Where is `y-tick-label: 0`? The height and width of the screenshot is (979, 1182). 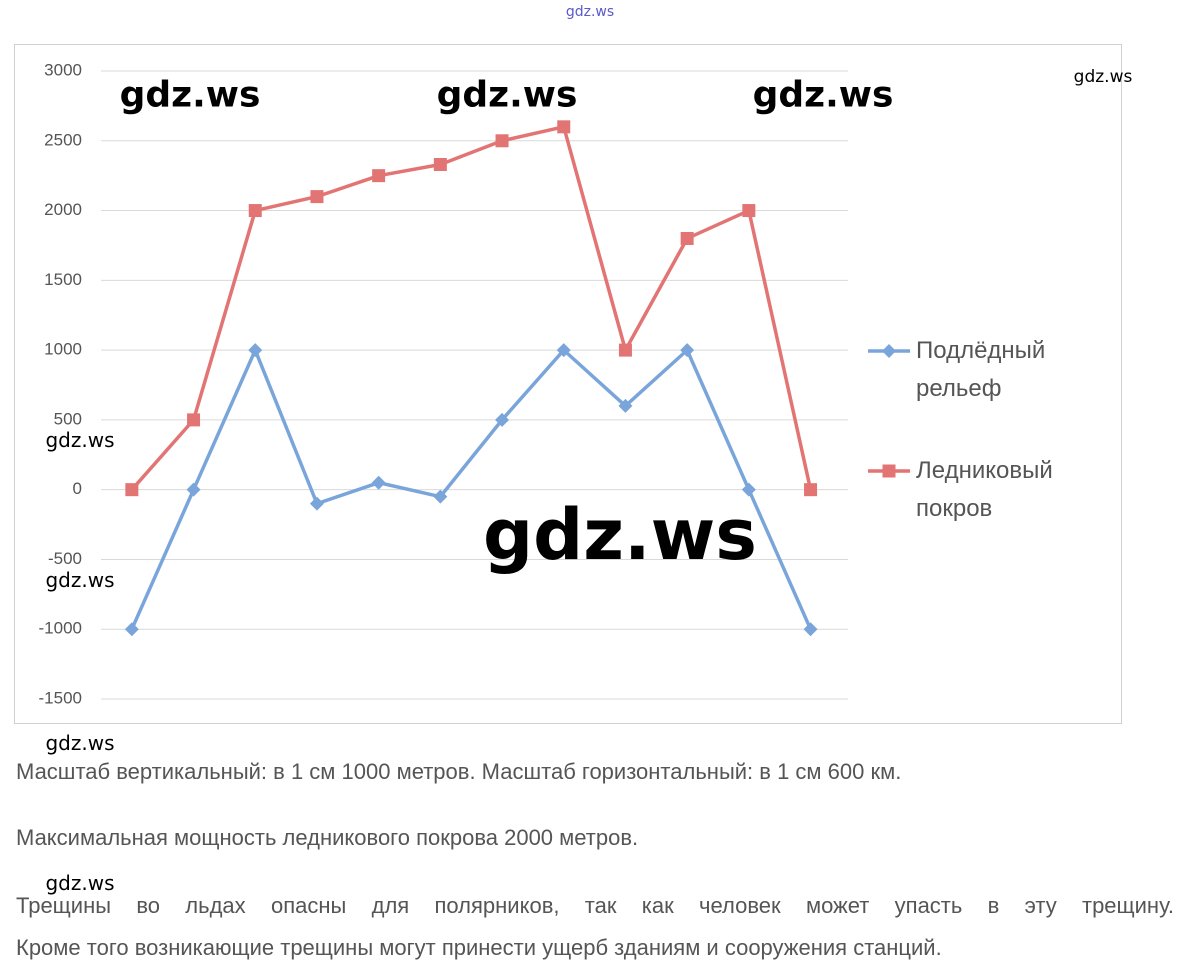 y-tick-label: 0 is located at coordinates (77, 488).